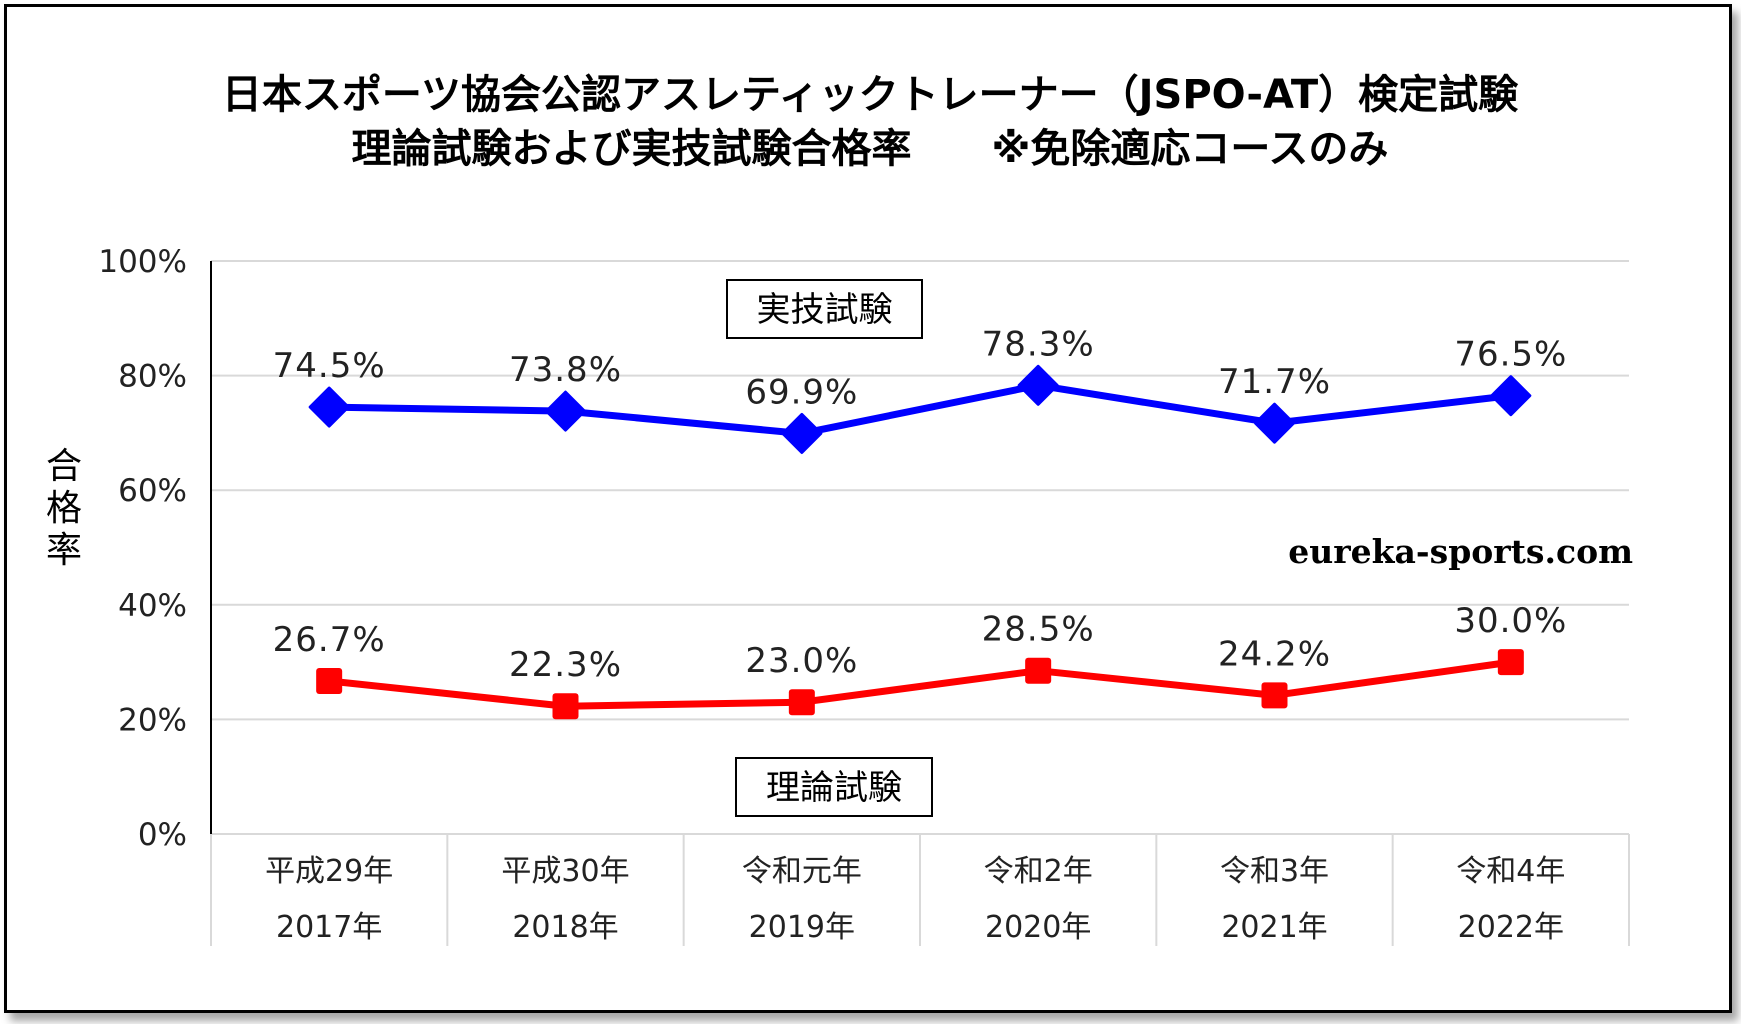 Image resolution: width=1741 pixels, height=1024 pixels. I want to click on y-tick-label: 60%, so click(152, 491).